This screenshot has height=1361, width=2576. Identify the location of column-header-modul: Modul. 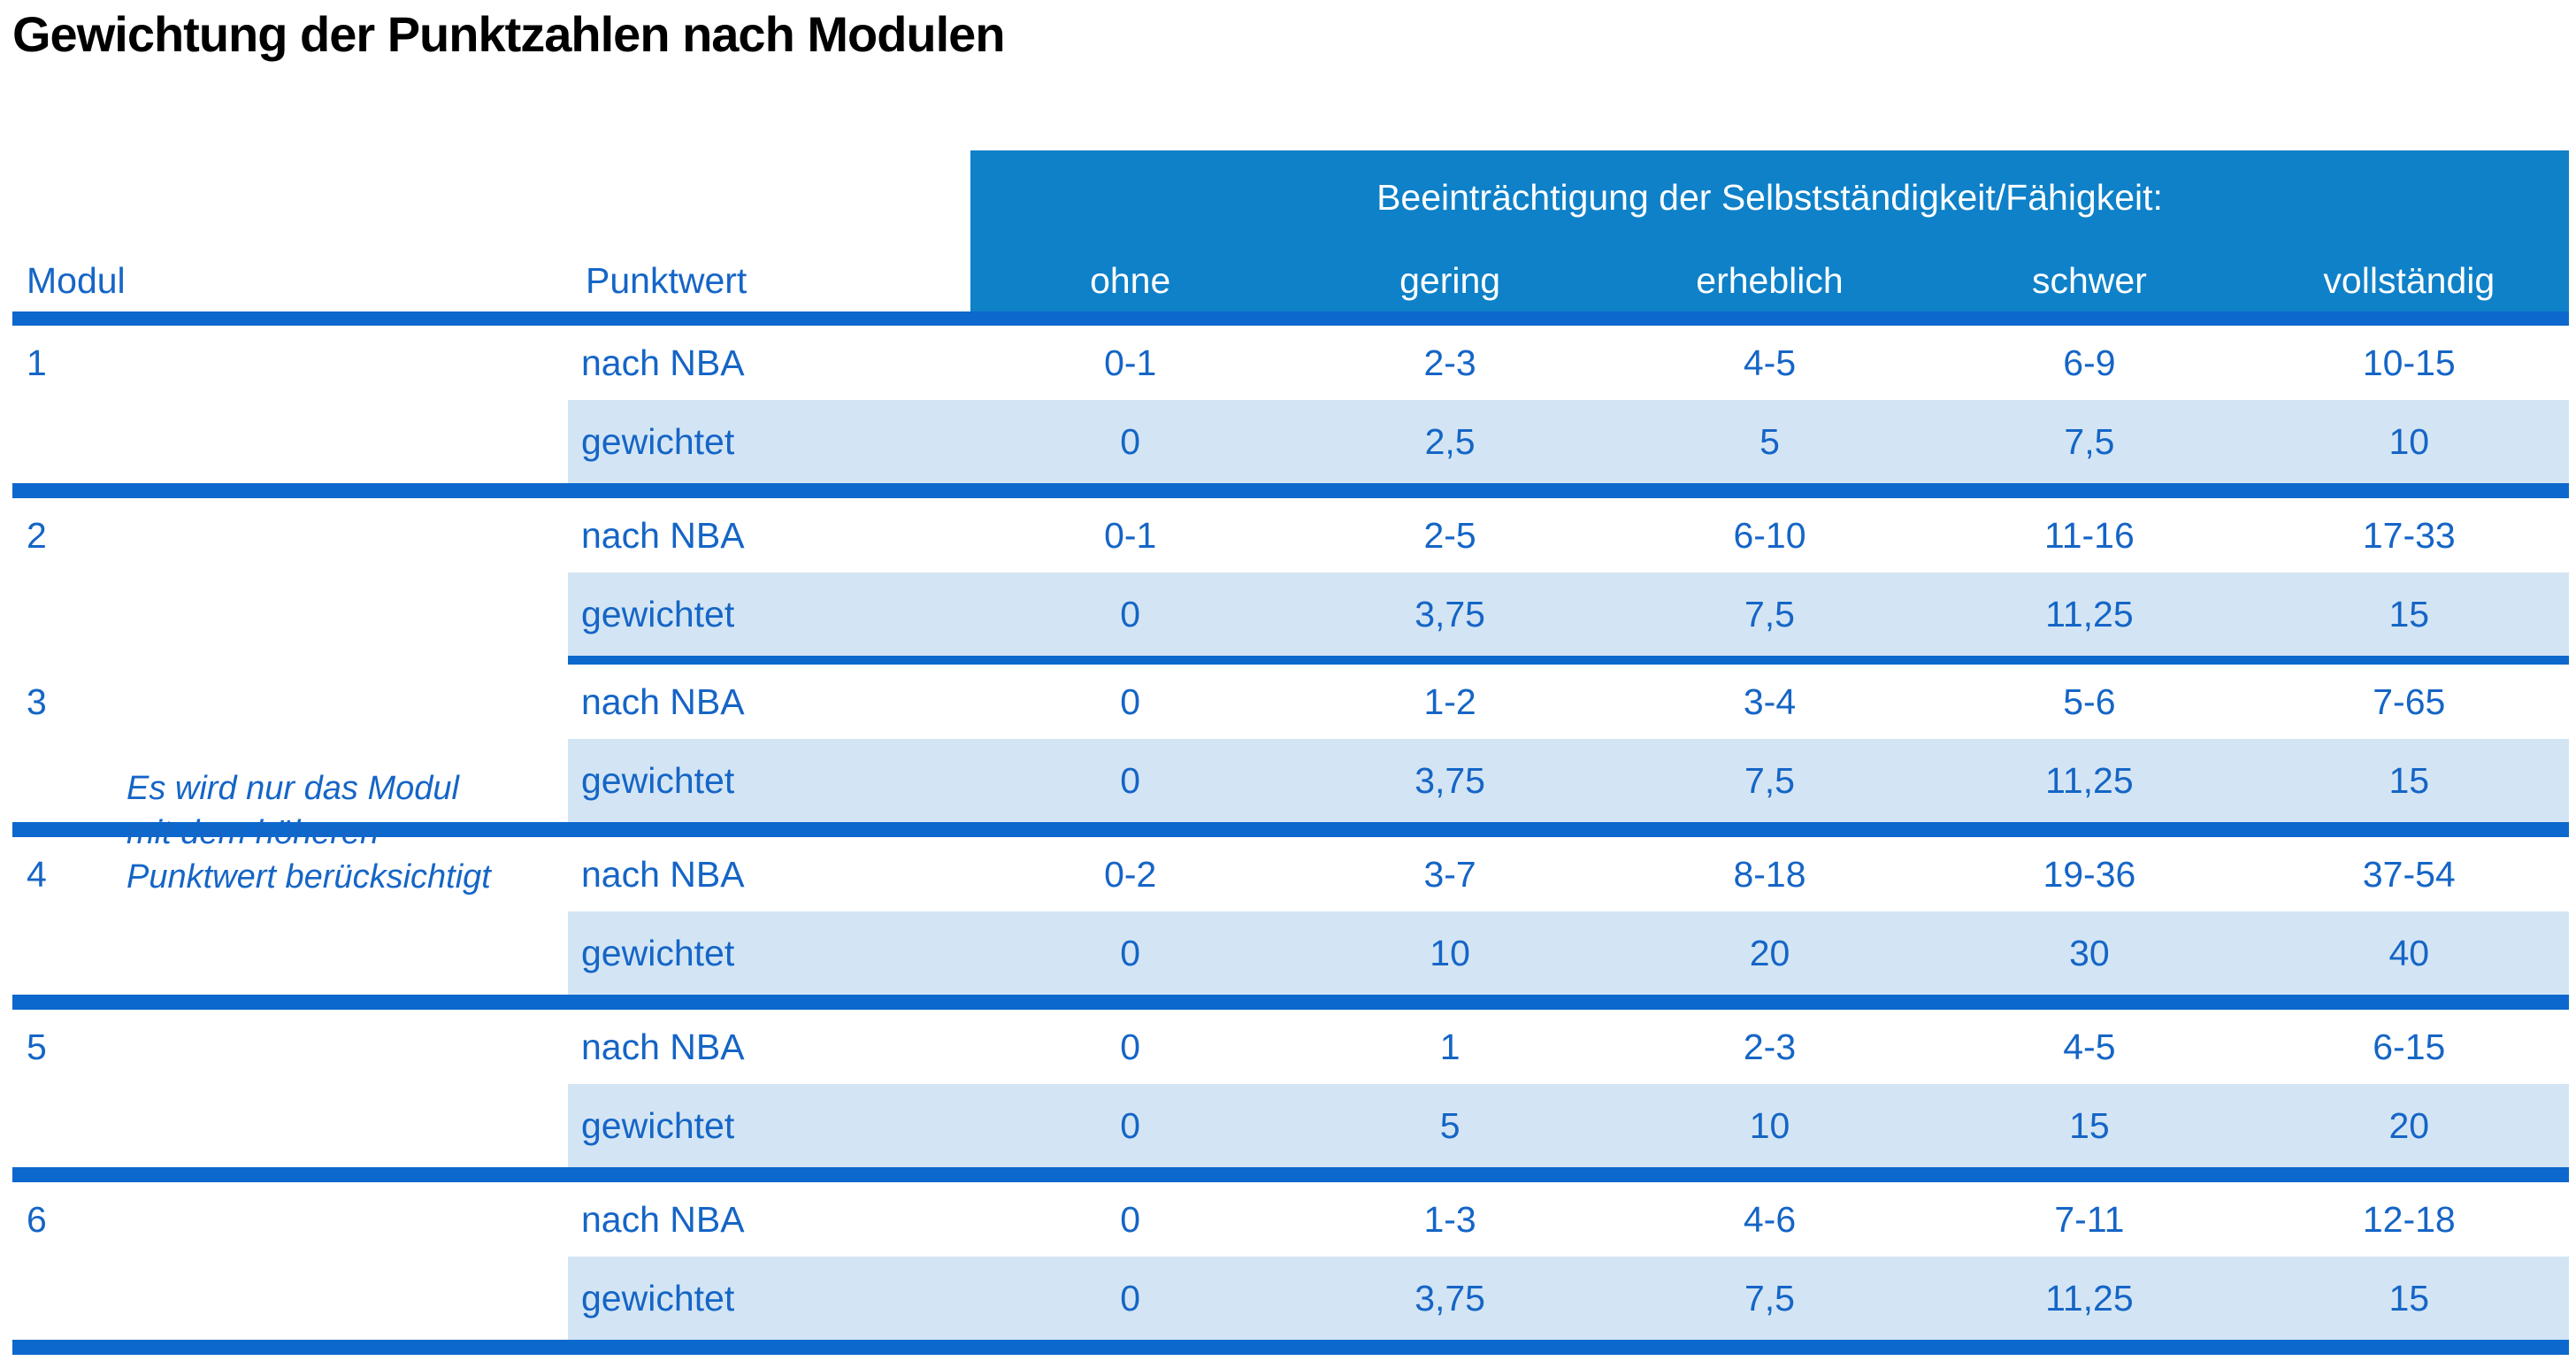
(76, 280).